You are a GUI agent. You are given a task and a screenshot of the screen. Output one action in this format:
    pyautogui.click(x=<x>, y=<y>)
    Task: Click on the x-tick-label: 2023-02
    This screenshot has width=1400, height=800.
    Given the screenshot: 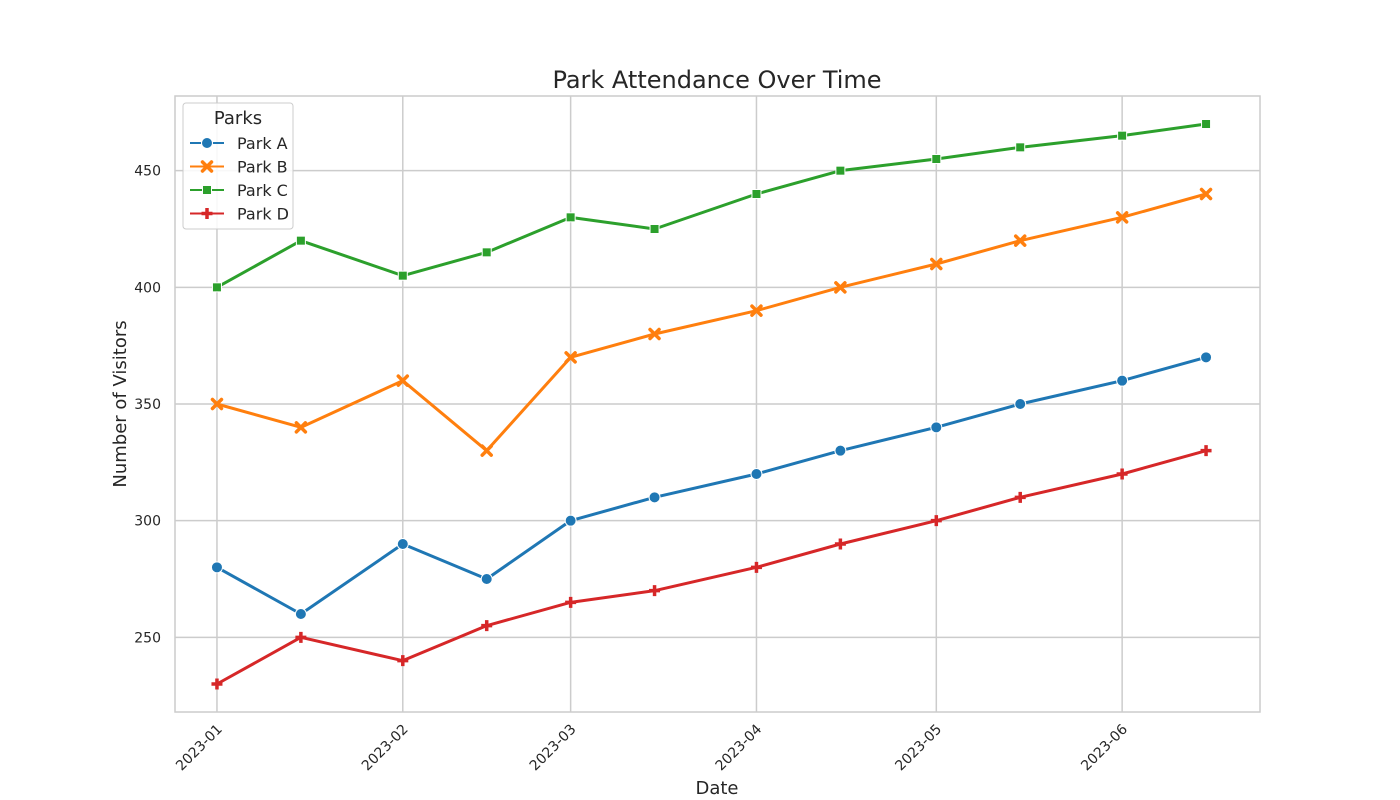 What is the action you would take?
    pyautogui.click(x=385, y=748)
    